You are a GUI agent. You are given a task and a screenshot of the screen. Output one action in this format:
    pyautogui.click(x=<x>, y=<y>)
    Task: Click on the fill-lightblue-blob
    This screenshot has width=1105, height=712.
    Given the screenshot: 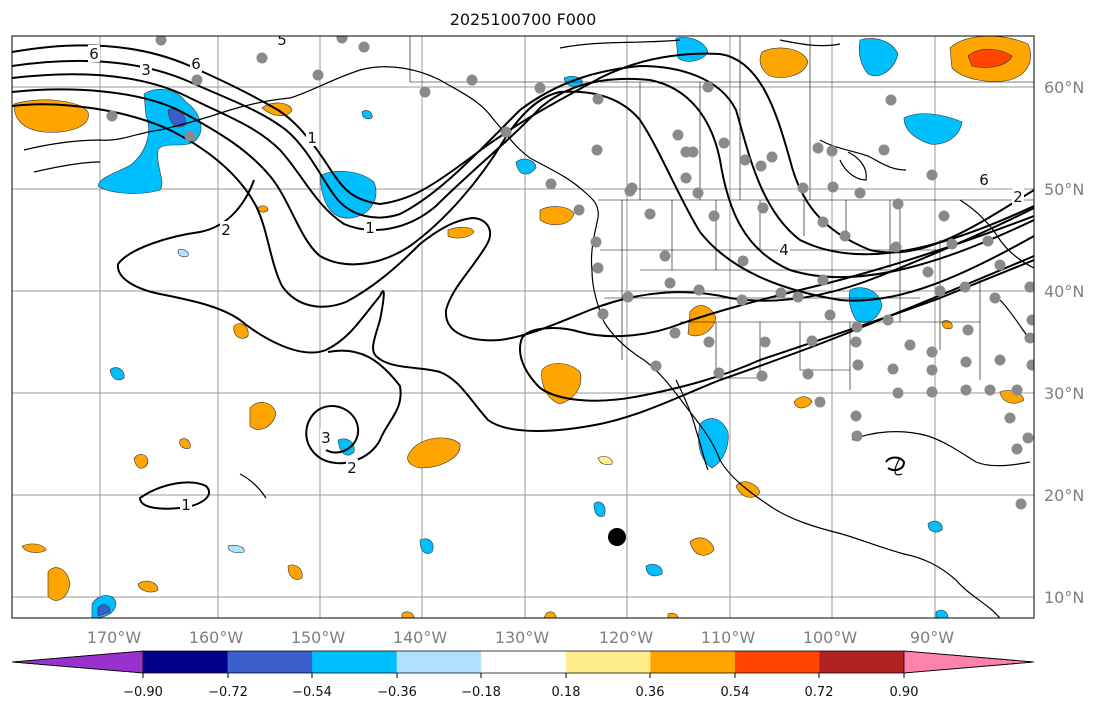 What is the action you would take?
    pyautogui.click(x=236, y=549)
    